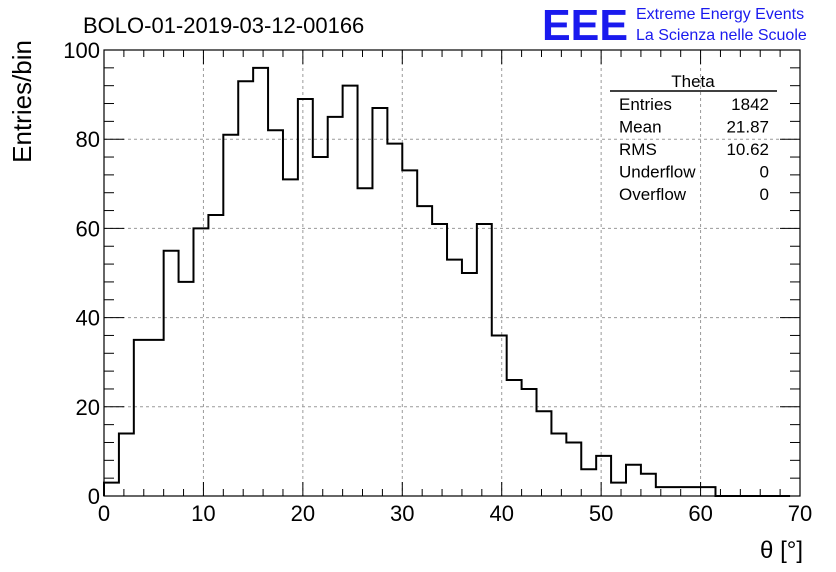 The width and height of the screenshot is (836, 572). I want to click on x-tick-label: 70, so click(800, 513).